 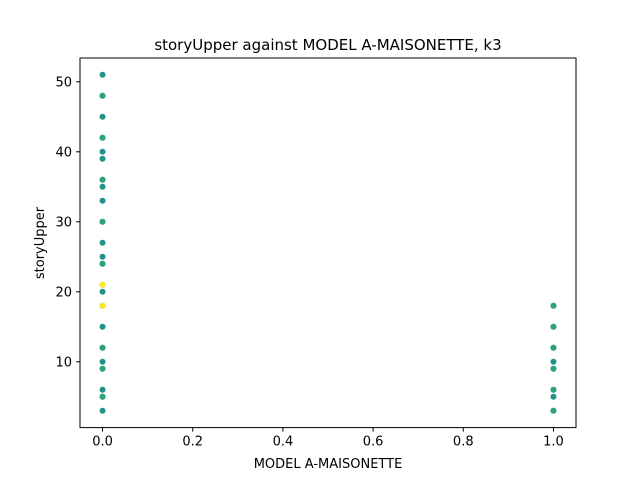 What do you see at coordinates (63, 362) in the screenshot?
I see `y-tick-label: 10` at bounding box center [63, 362].